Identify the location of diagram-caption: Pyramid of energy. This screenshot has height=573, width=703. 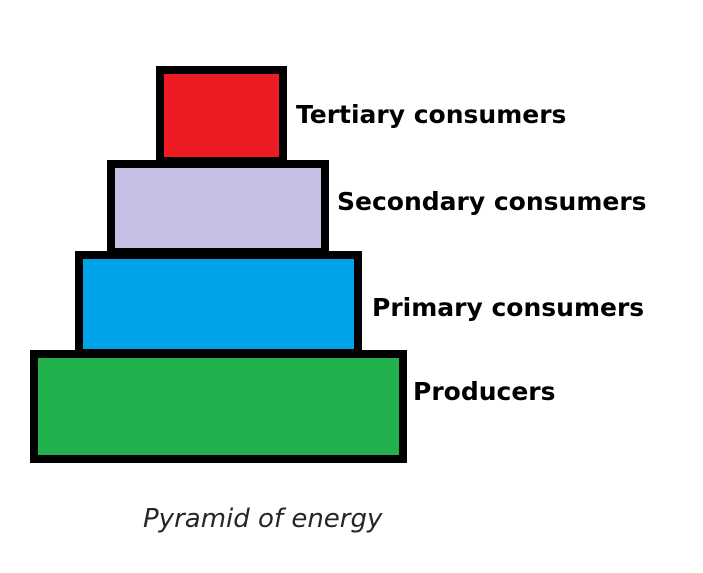
(263, 519).